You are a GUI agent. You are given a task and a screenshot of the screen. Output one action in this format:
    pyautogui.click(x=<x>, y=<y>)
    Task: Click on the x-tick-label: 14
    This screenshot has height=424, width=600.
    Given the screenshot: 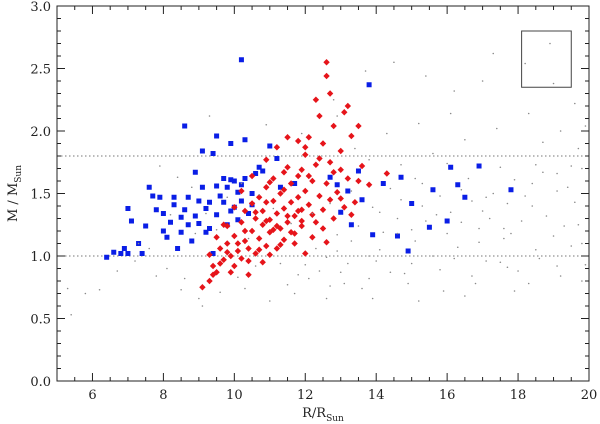 What is the action you would take?
    pyautogui.click(x=376, y=395)
    